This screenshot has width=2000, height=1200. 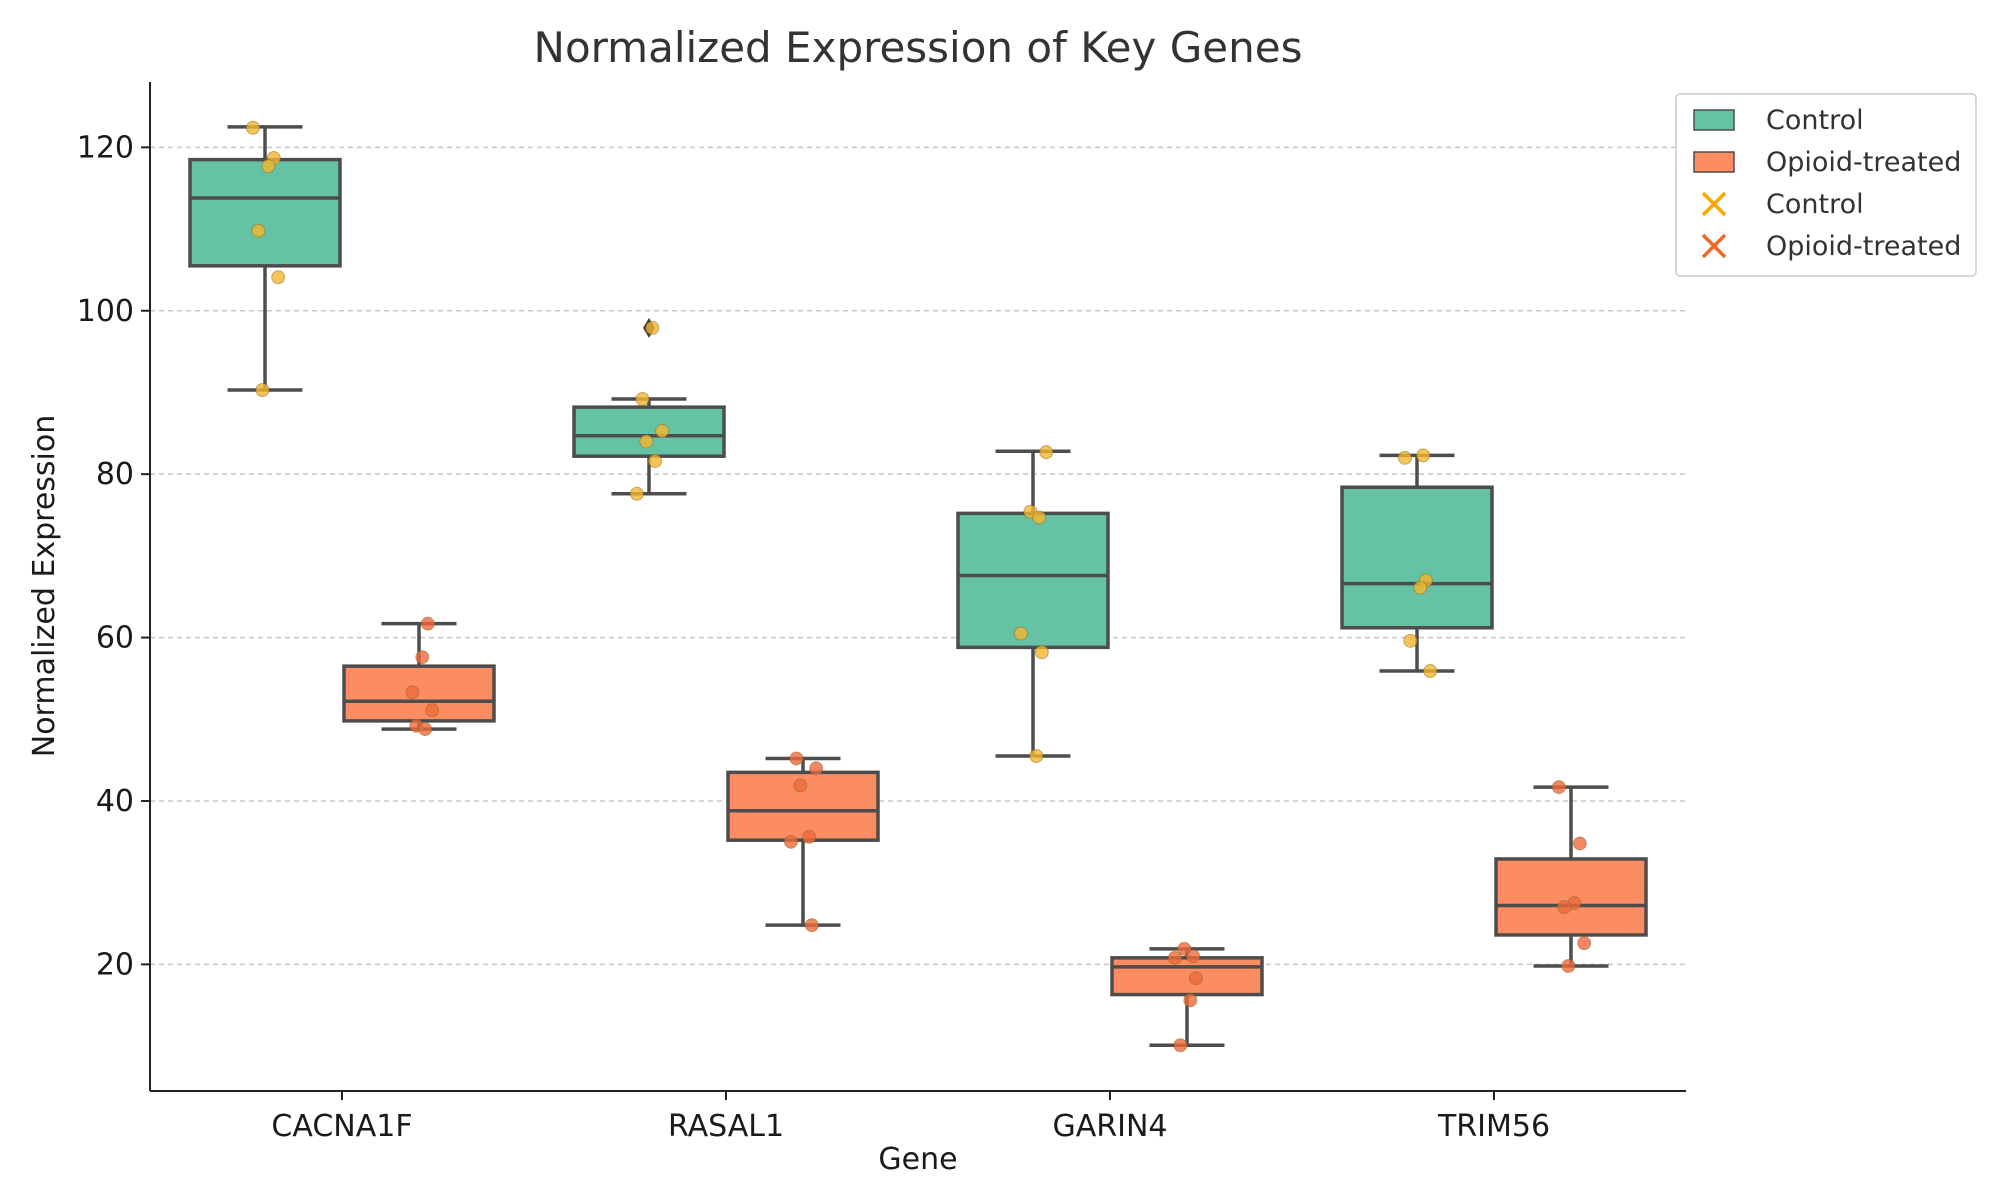 I want to click on x-axis-label: Gene, so click(x=917, y=1159).